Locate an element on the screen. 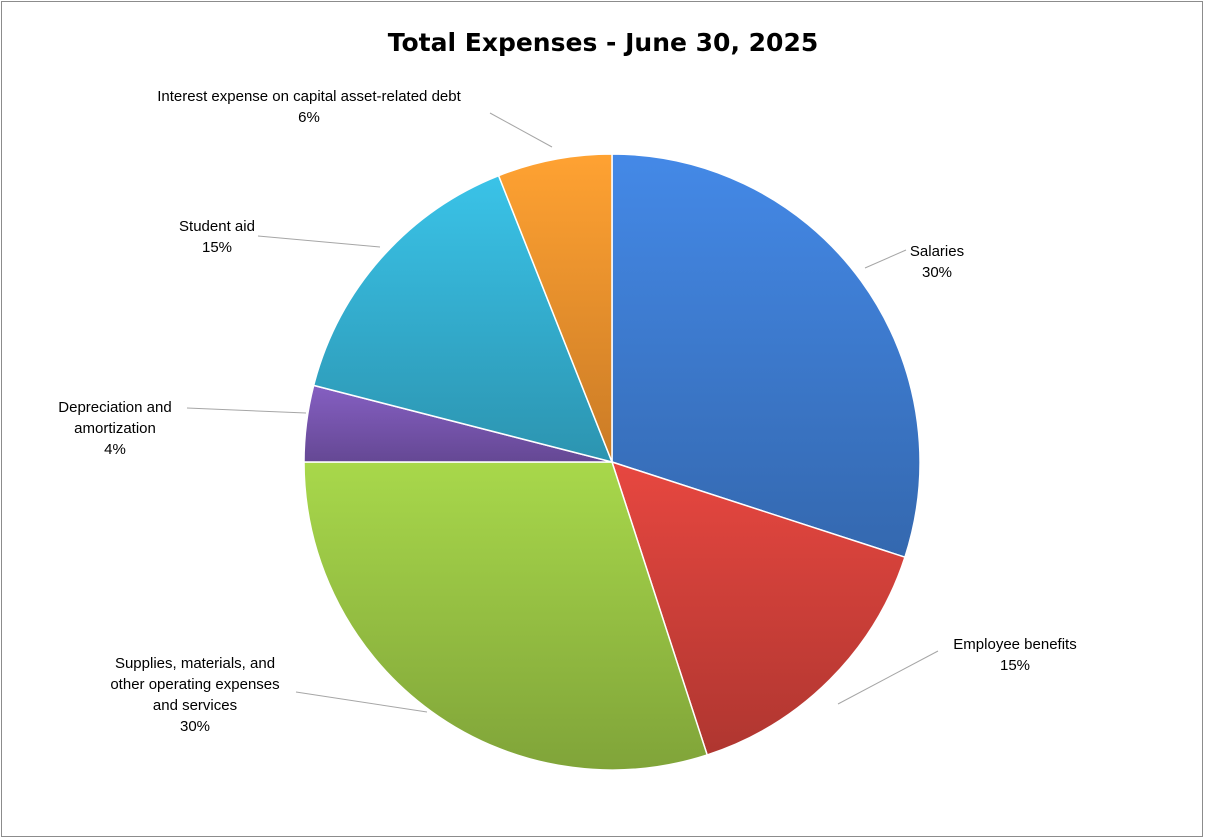 The height and width of the screenshot is (839, 1206). leader-line-salaries is located at coordinates (885, 259).